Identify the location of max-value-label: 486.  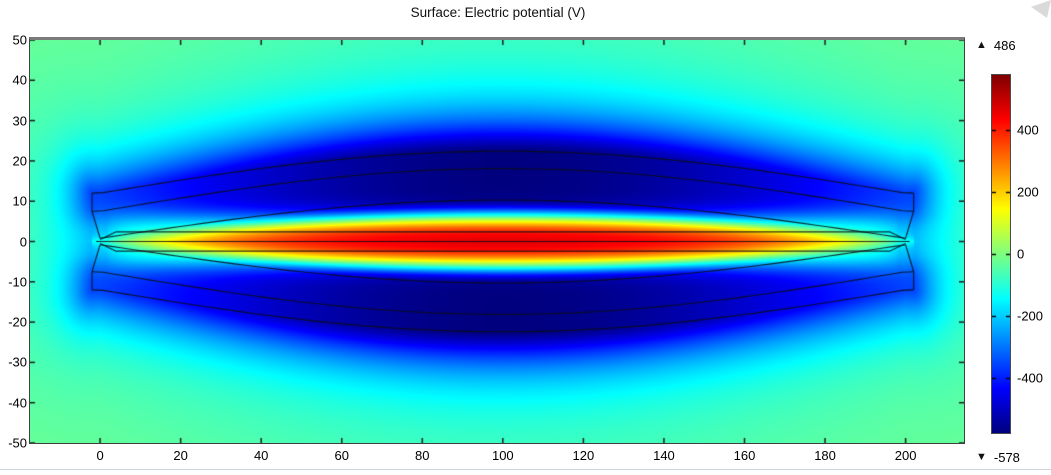
(1004, 45).